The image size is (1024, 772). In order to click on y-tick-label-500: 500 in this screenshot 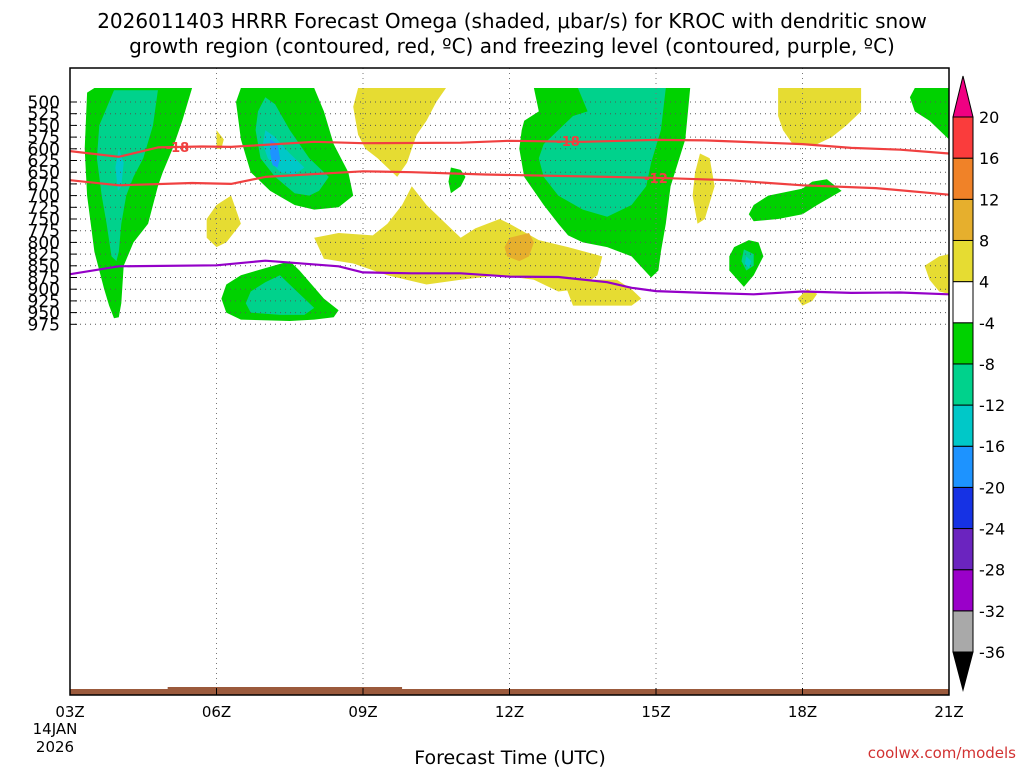, I will do `click(44, 103)`.